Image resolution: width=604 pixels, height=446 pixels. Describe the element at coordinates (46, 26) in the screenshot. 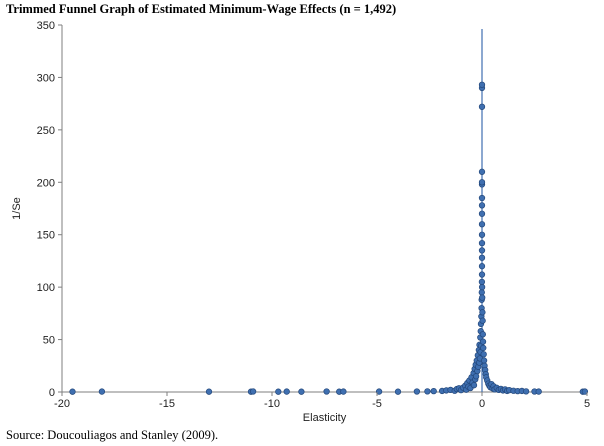

I see `y-tick-label: 350` at that location.